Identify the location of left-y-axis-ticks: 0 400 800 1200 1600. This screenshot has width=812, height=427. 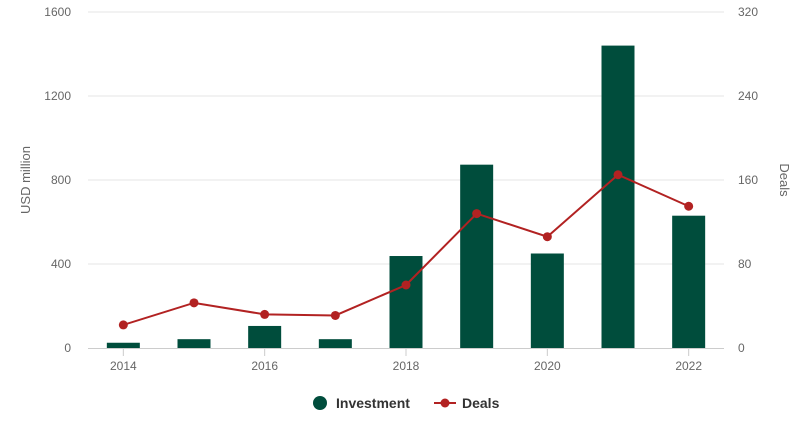
(57, 180).